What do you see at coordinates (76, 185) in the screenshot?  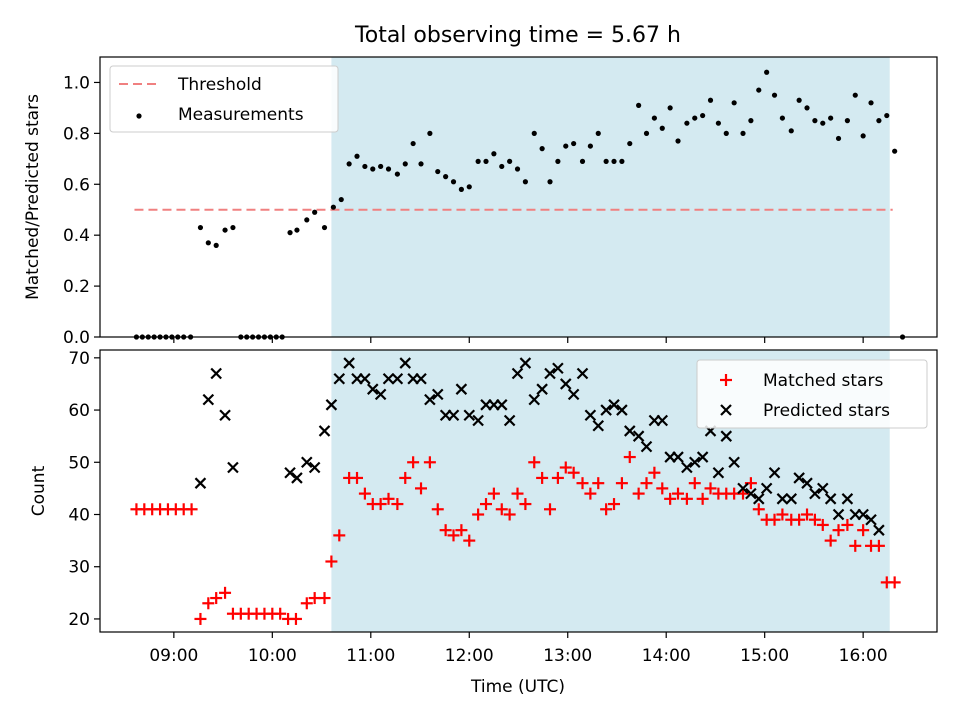 I see `y-tick-label: 0.6` at bounding box center [76, 185].